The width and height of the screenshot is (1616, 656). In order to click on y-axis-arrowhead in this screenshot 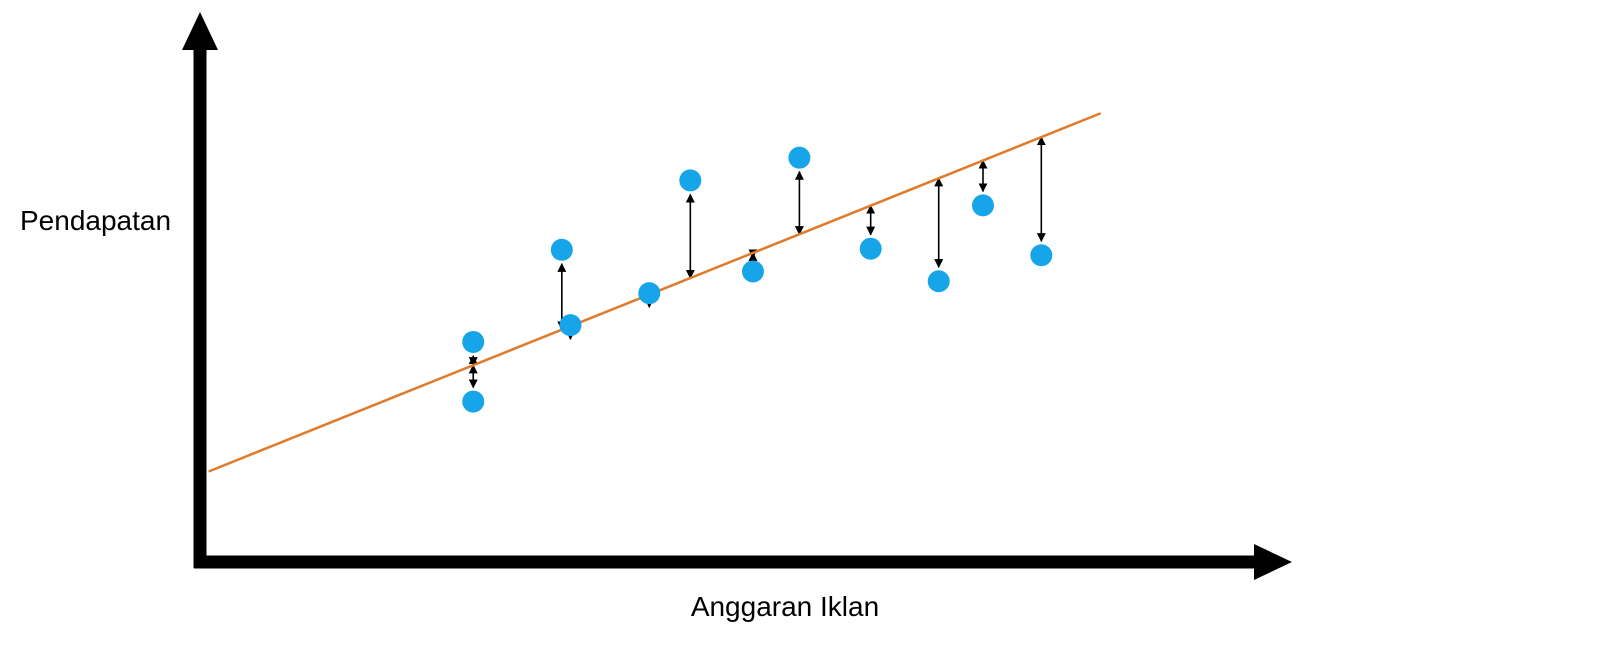, I will do `click(200, 31)`.